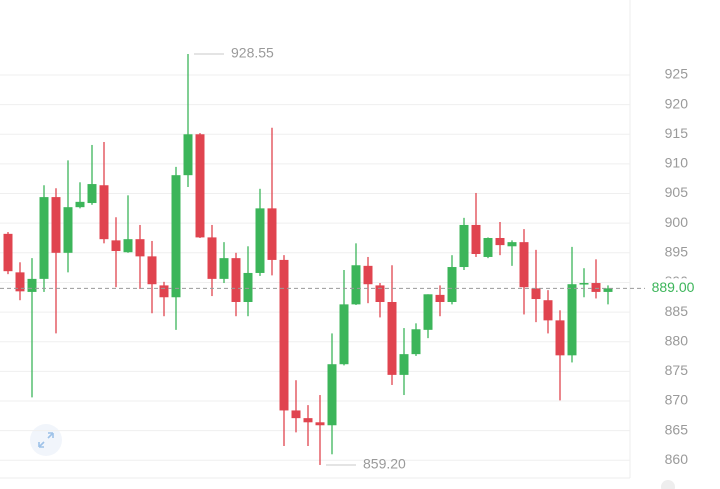 This screenshot has width=720, height=489. What do you see at coordinates (677, 74) in the screenshot?
I see `y-tick-label: 925` at bounding box center [677, 74].